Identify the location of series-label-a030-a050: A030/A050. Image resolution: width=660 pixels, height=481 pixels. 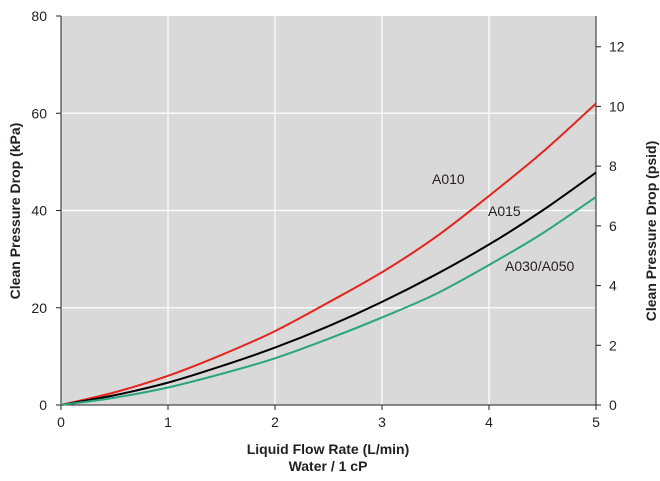
(539, 266).